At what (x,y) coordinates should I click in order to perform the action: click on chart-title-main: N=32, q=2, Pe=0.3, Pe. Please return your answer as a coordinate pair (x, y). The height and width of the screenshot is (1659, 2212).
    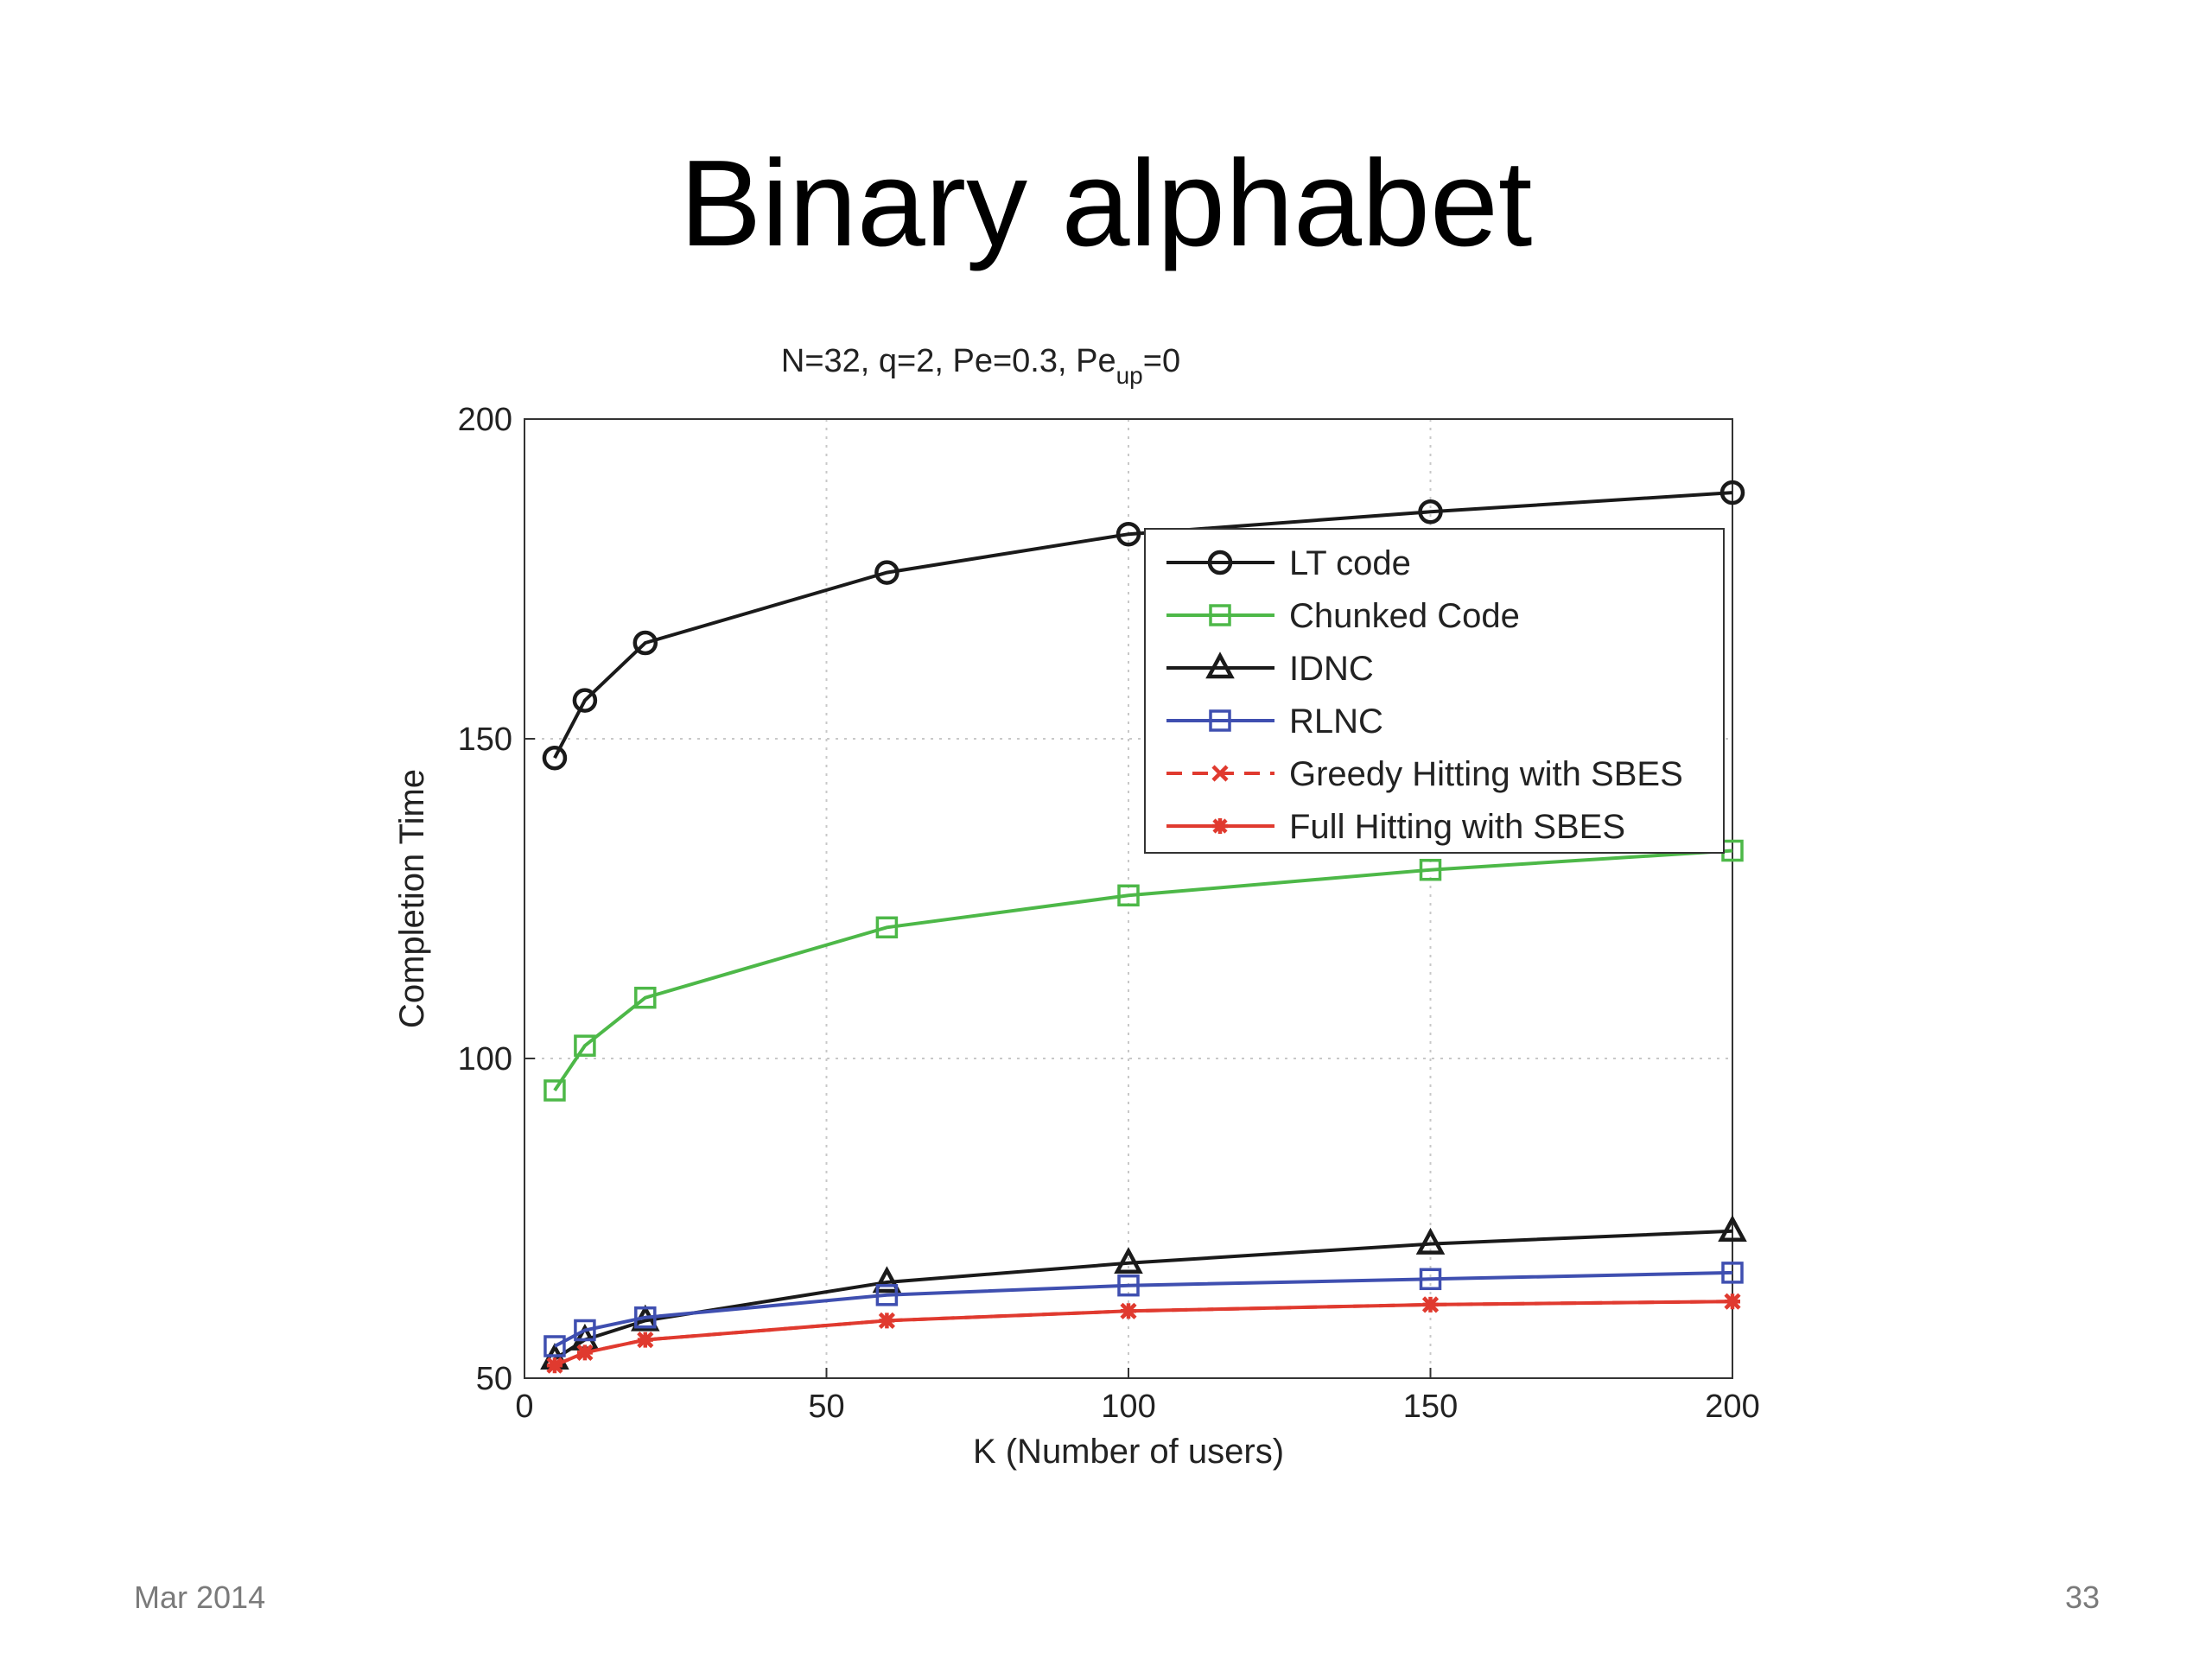
    Looking at the image, I should click on (948, 361).